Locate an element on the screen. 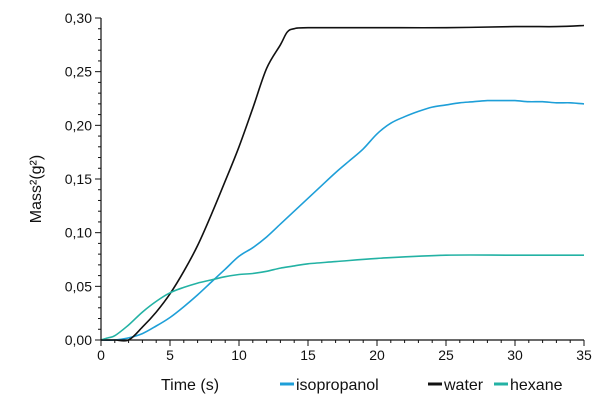 The width and height of the screenshot is (603, 398). x-ticks: 0 5 10 15 20 25 30 35 is located at coordinates (344, 351).